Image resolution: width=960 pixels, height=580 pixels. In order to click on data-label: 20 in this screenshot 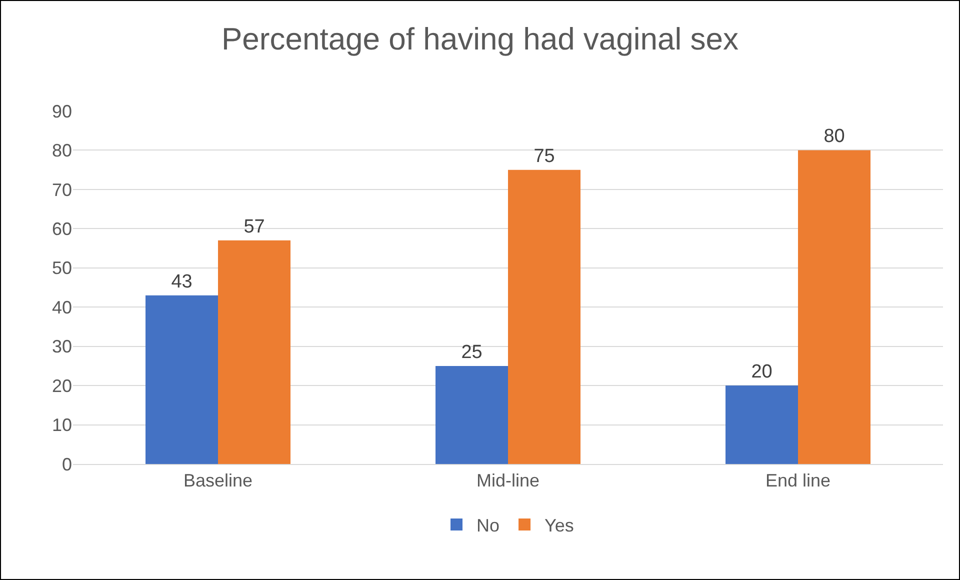, I will do `click(761, 372)`.